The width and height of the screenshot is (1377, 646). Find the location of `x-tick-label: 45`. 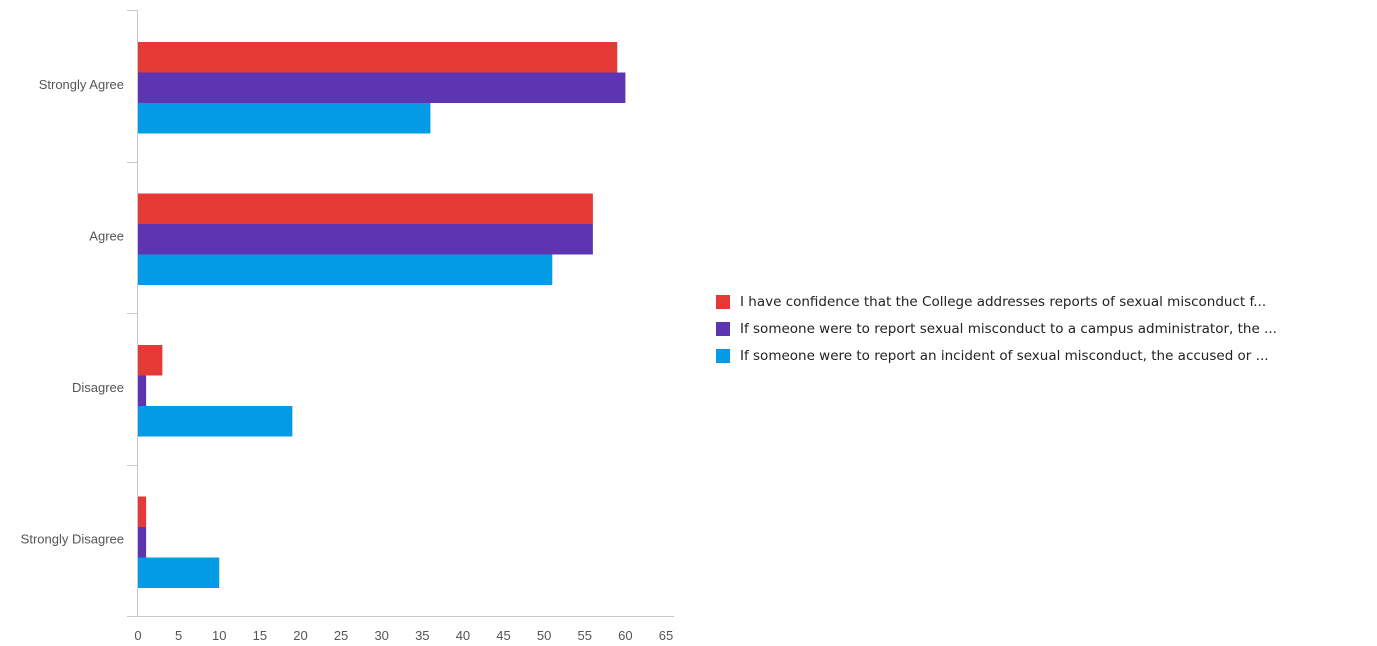

x-tick-label: 45 is located at coordinates (503, 635).